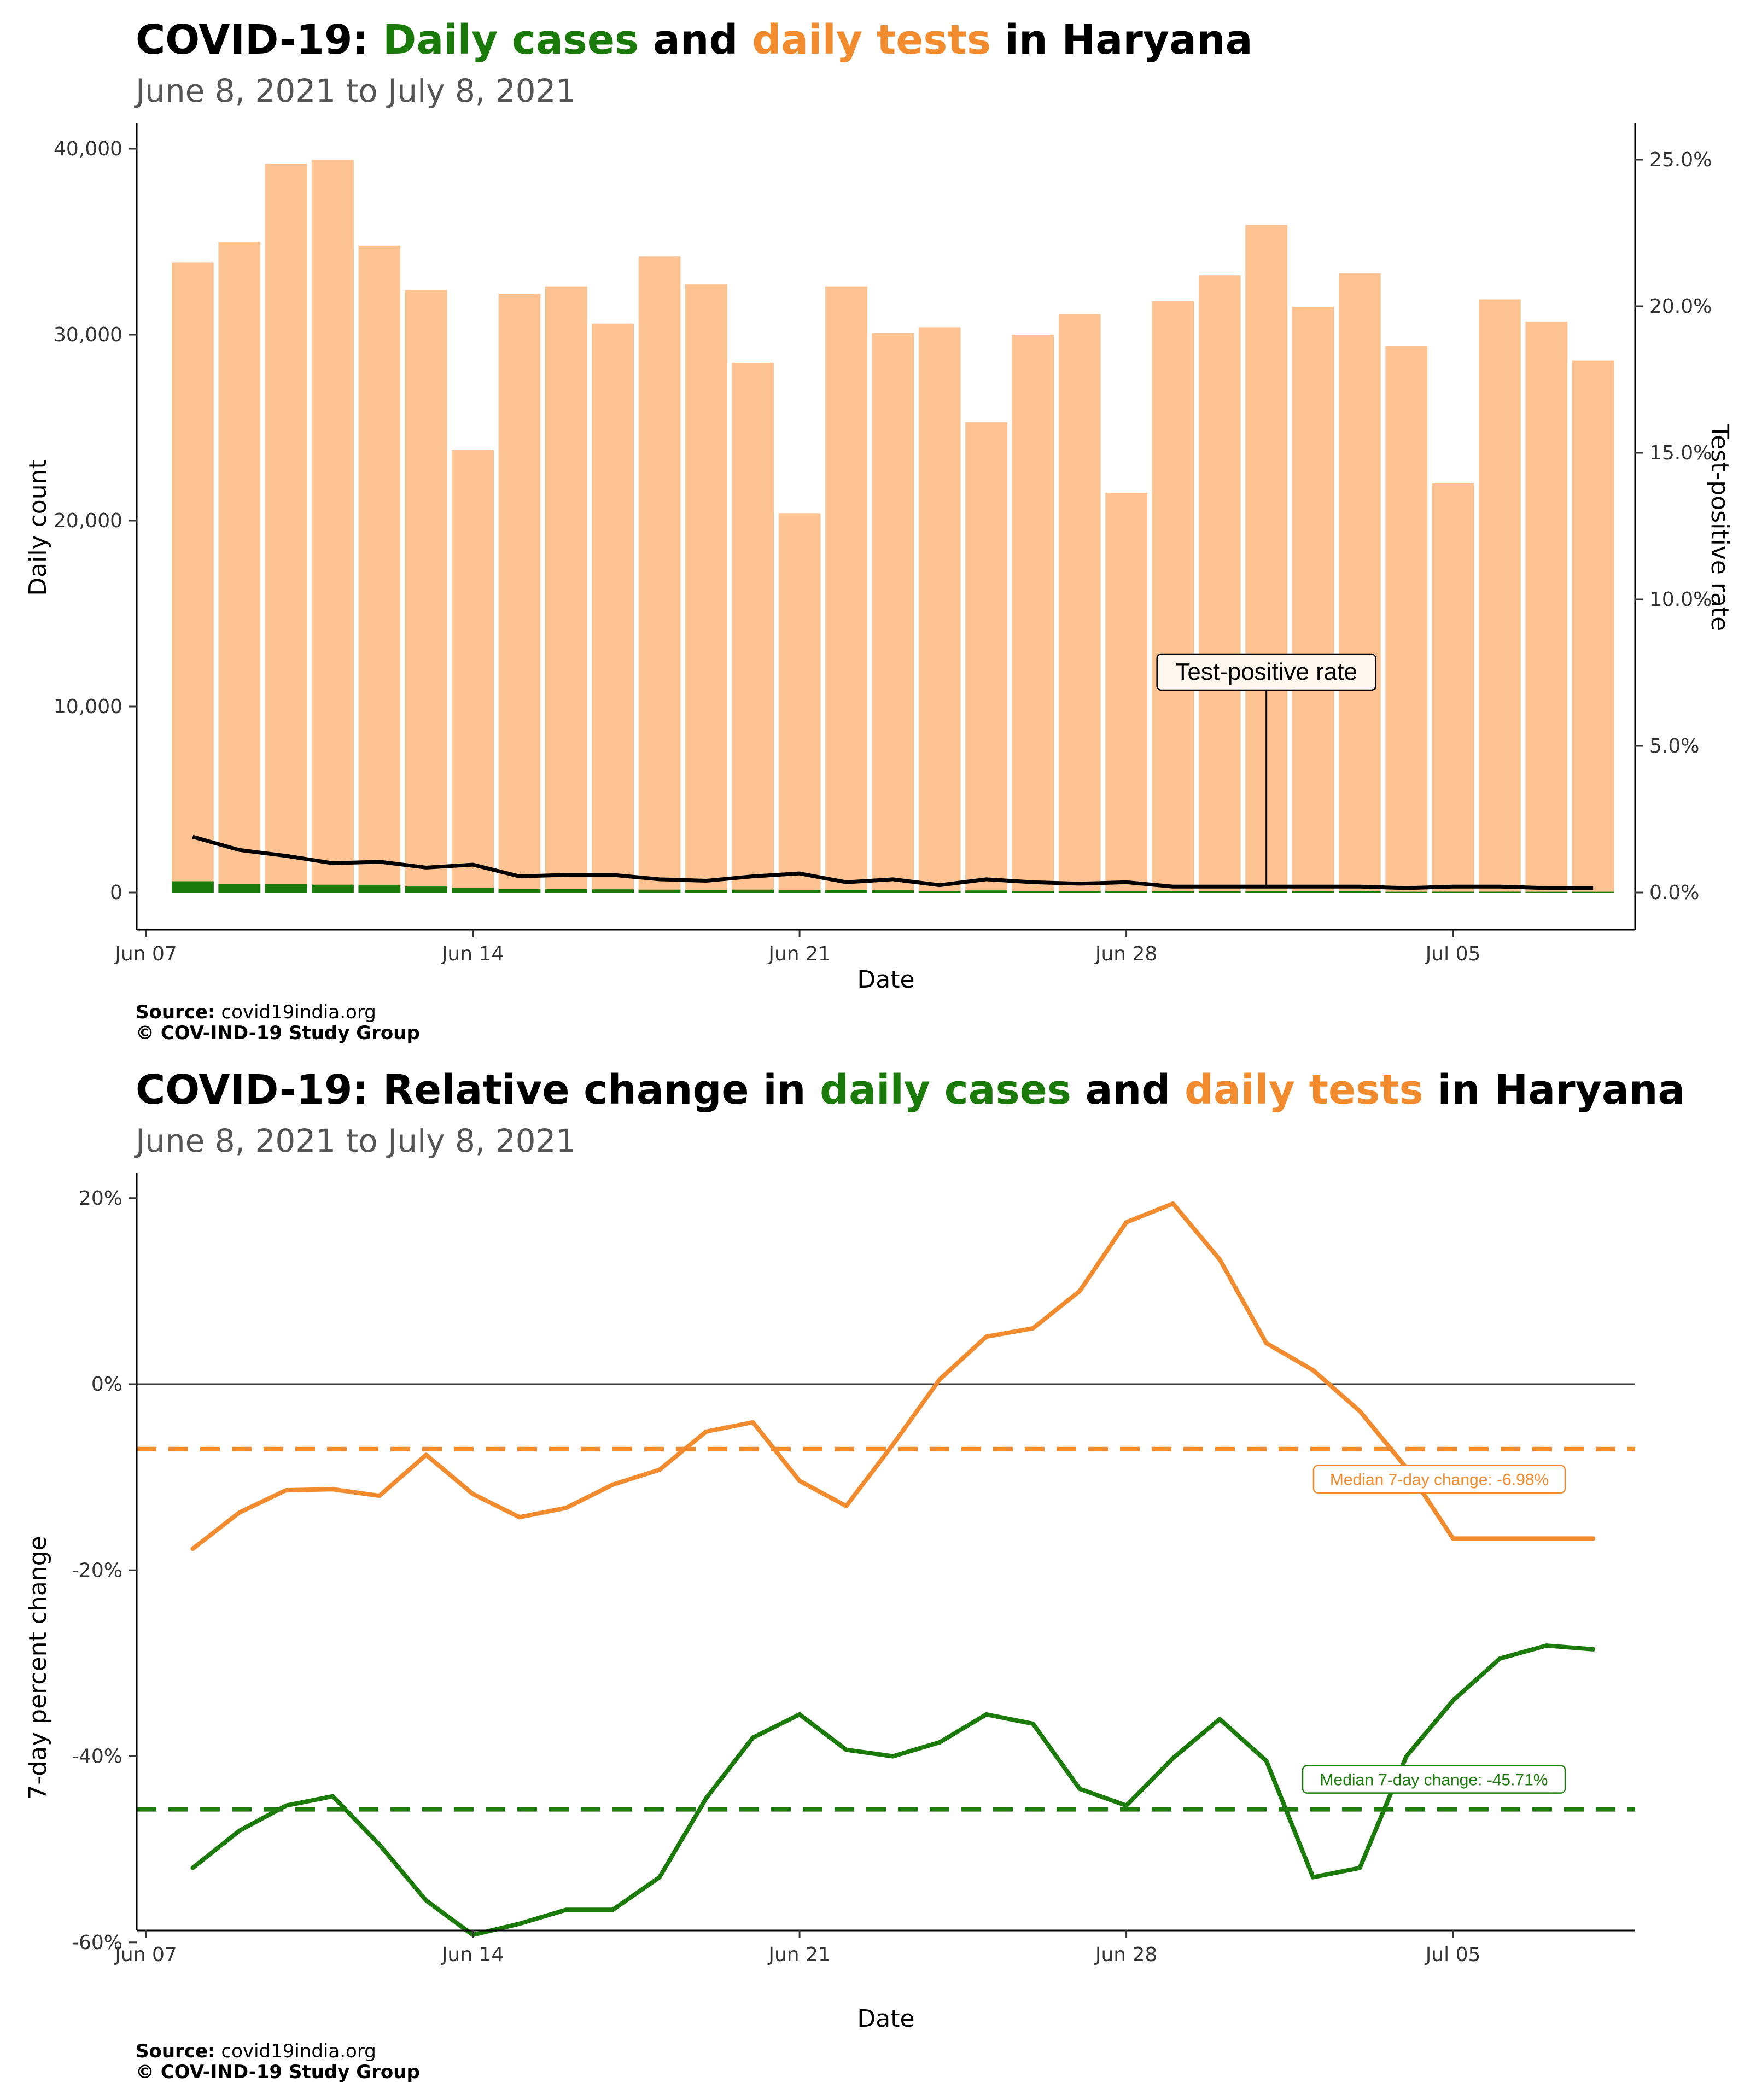 The width and height of the screenshot is (1750, 2100). I want to click on y-axis-title: 7-day percent change, so click(38, 1668).